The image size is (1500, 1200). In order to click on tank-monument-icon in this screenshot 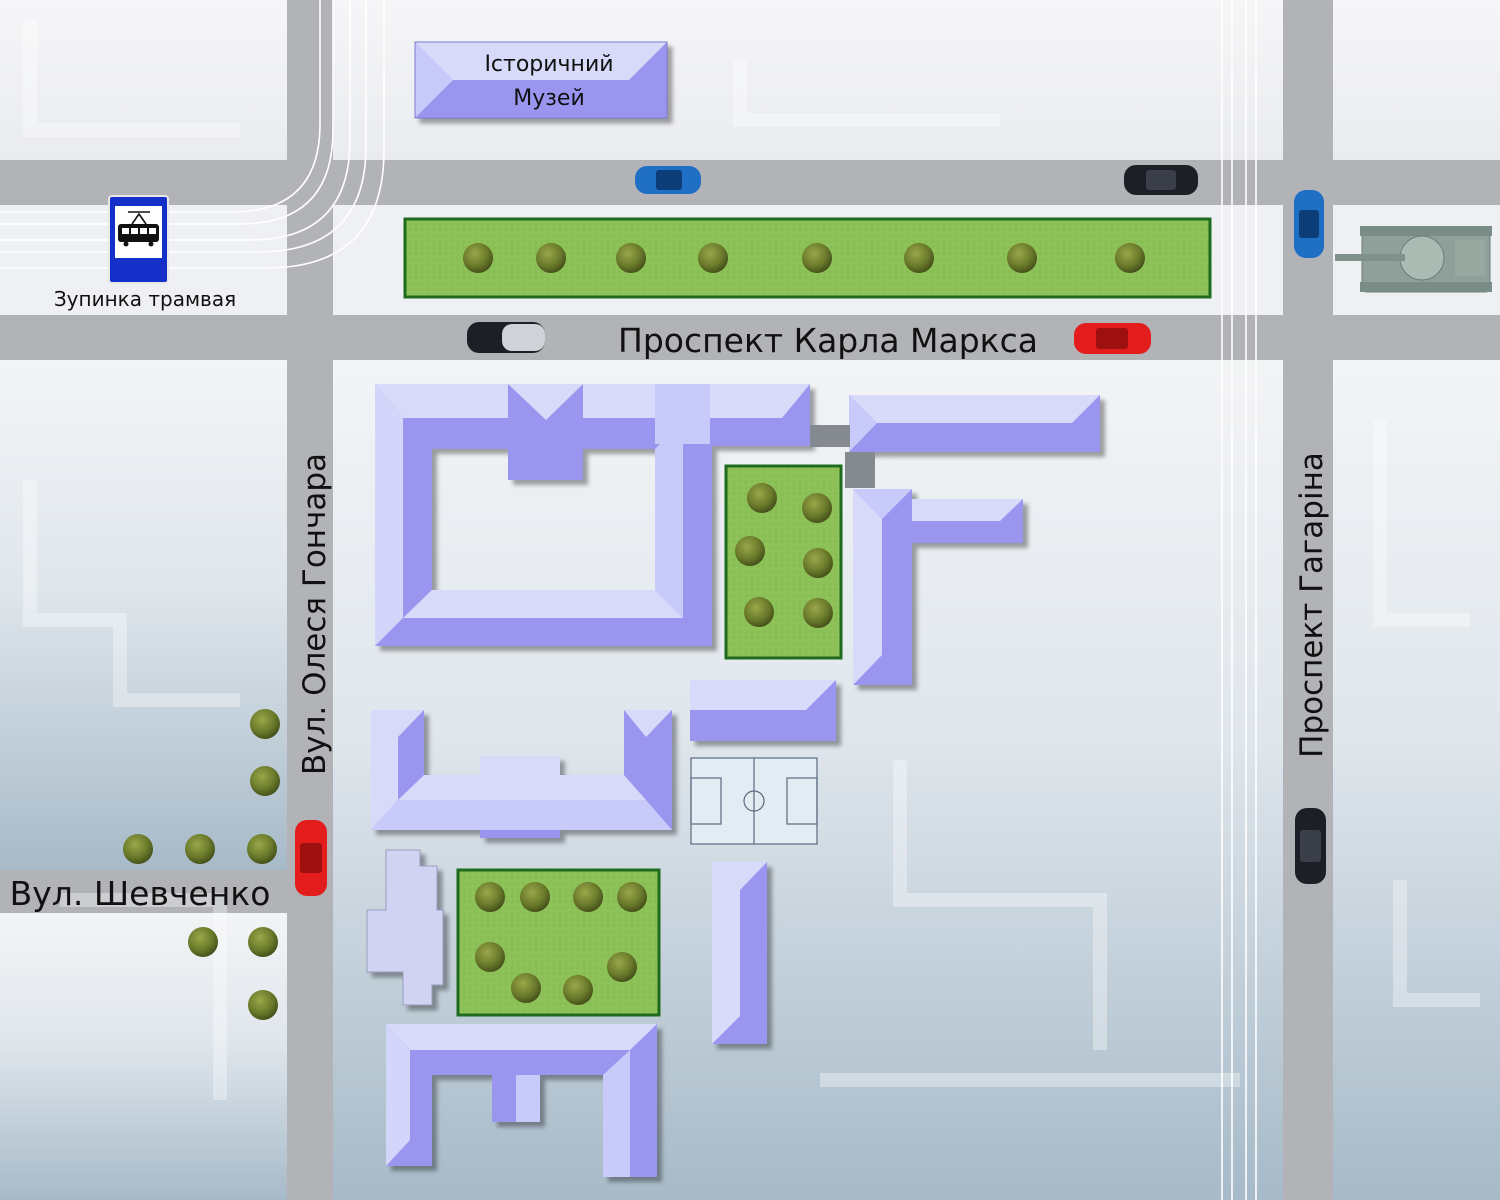, I will do `click(1413, 259)`.